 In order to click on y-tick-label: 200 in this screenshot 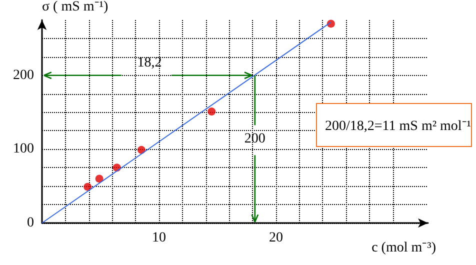, I will do `click(23, 75)`.